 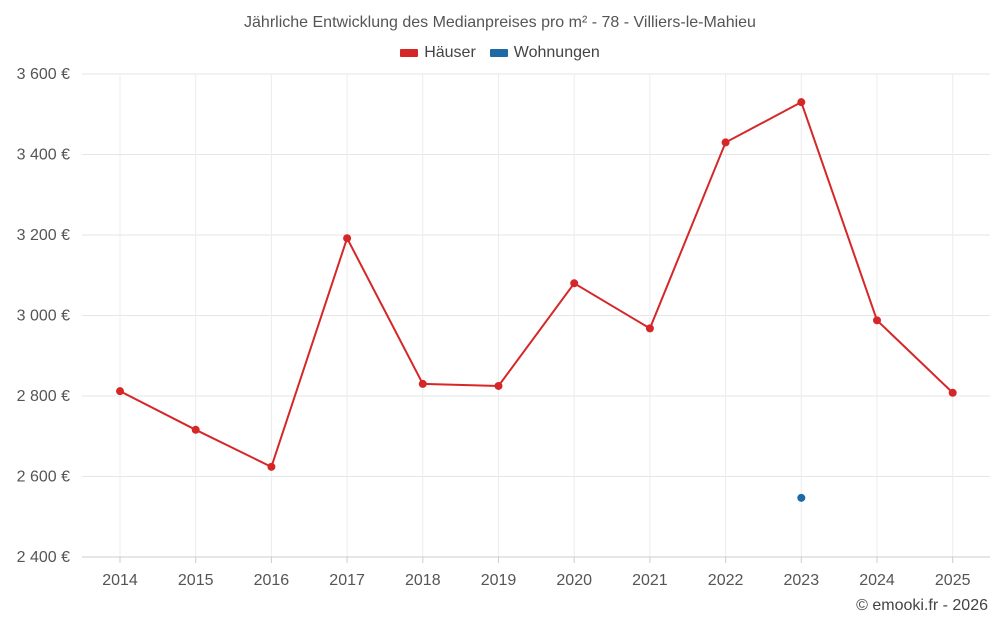 I want to click on data-point-haeuser-2017, so click(x=347, y=238).